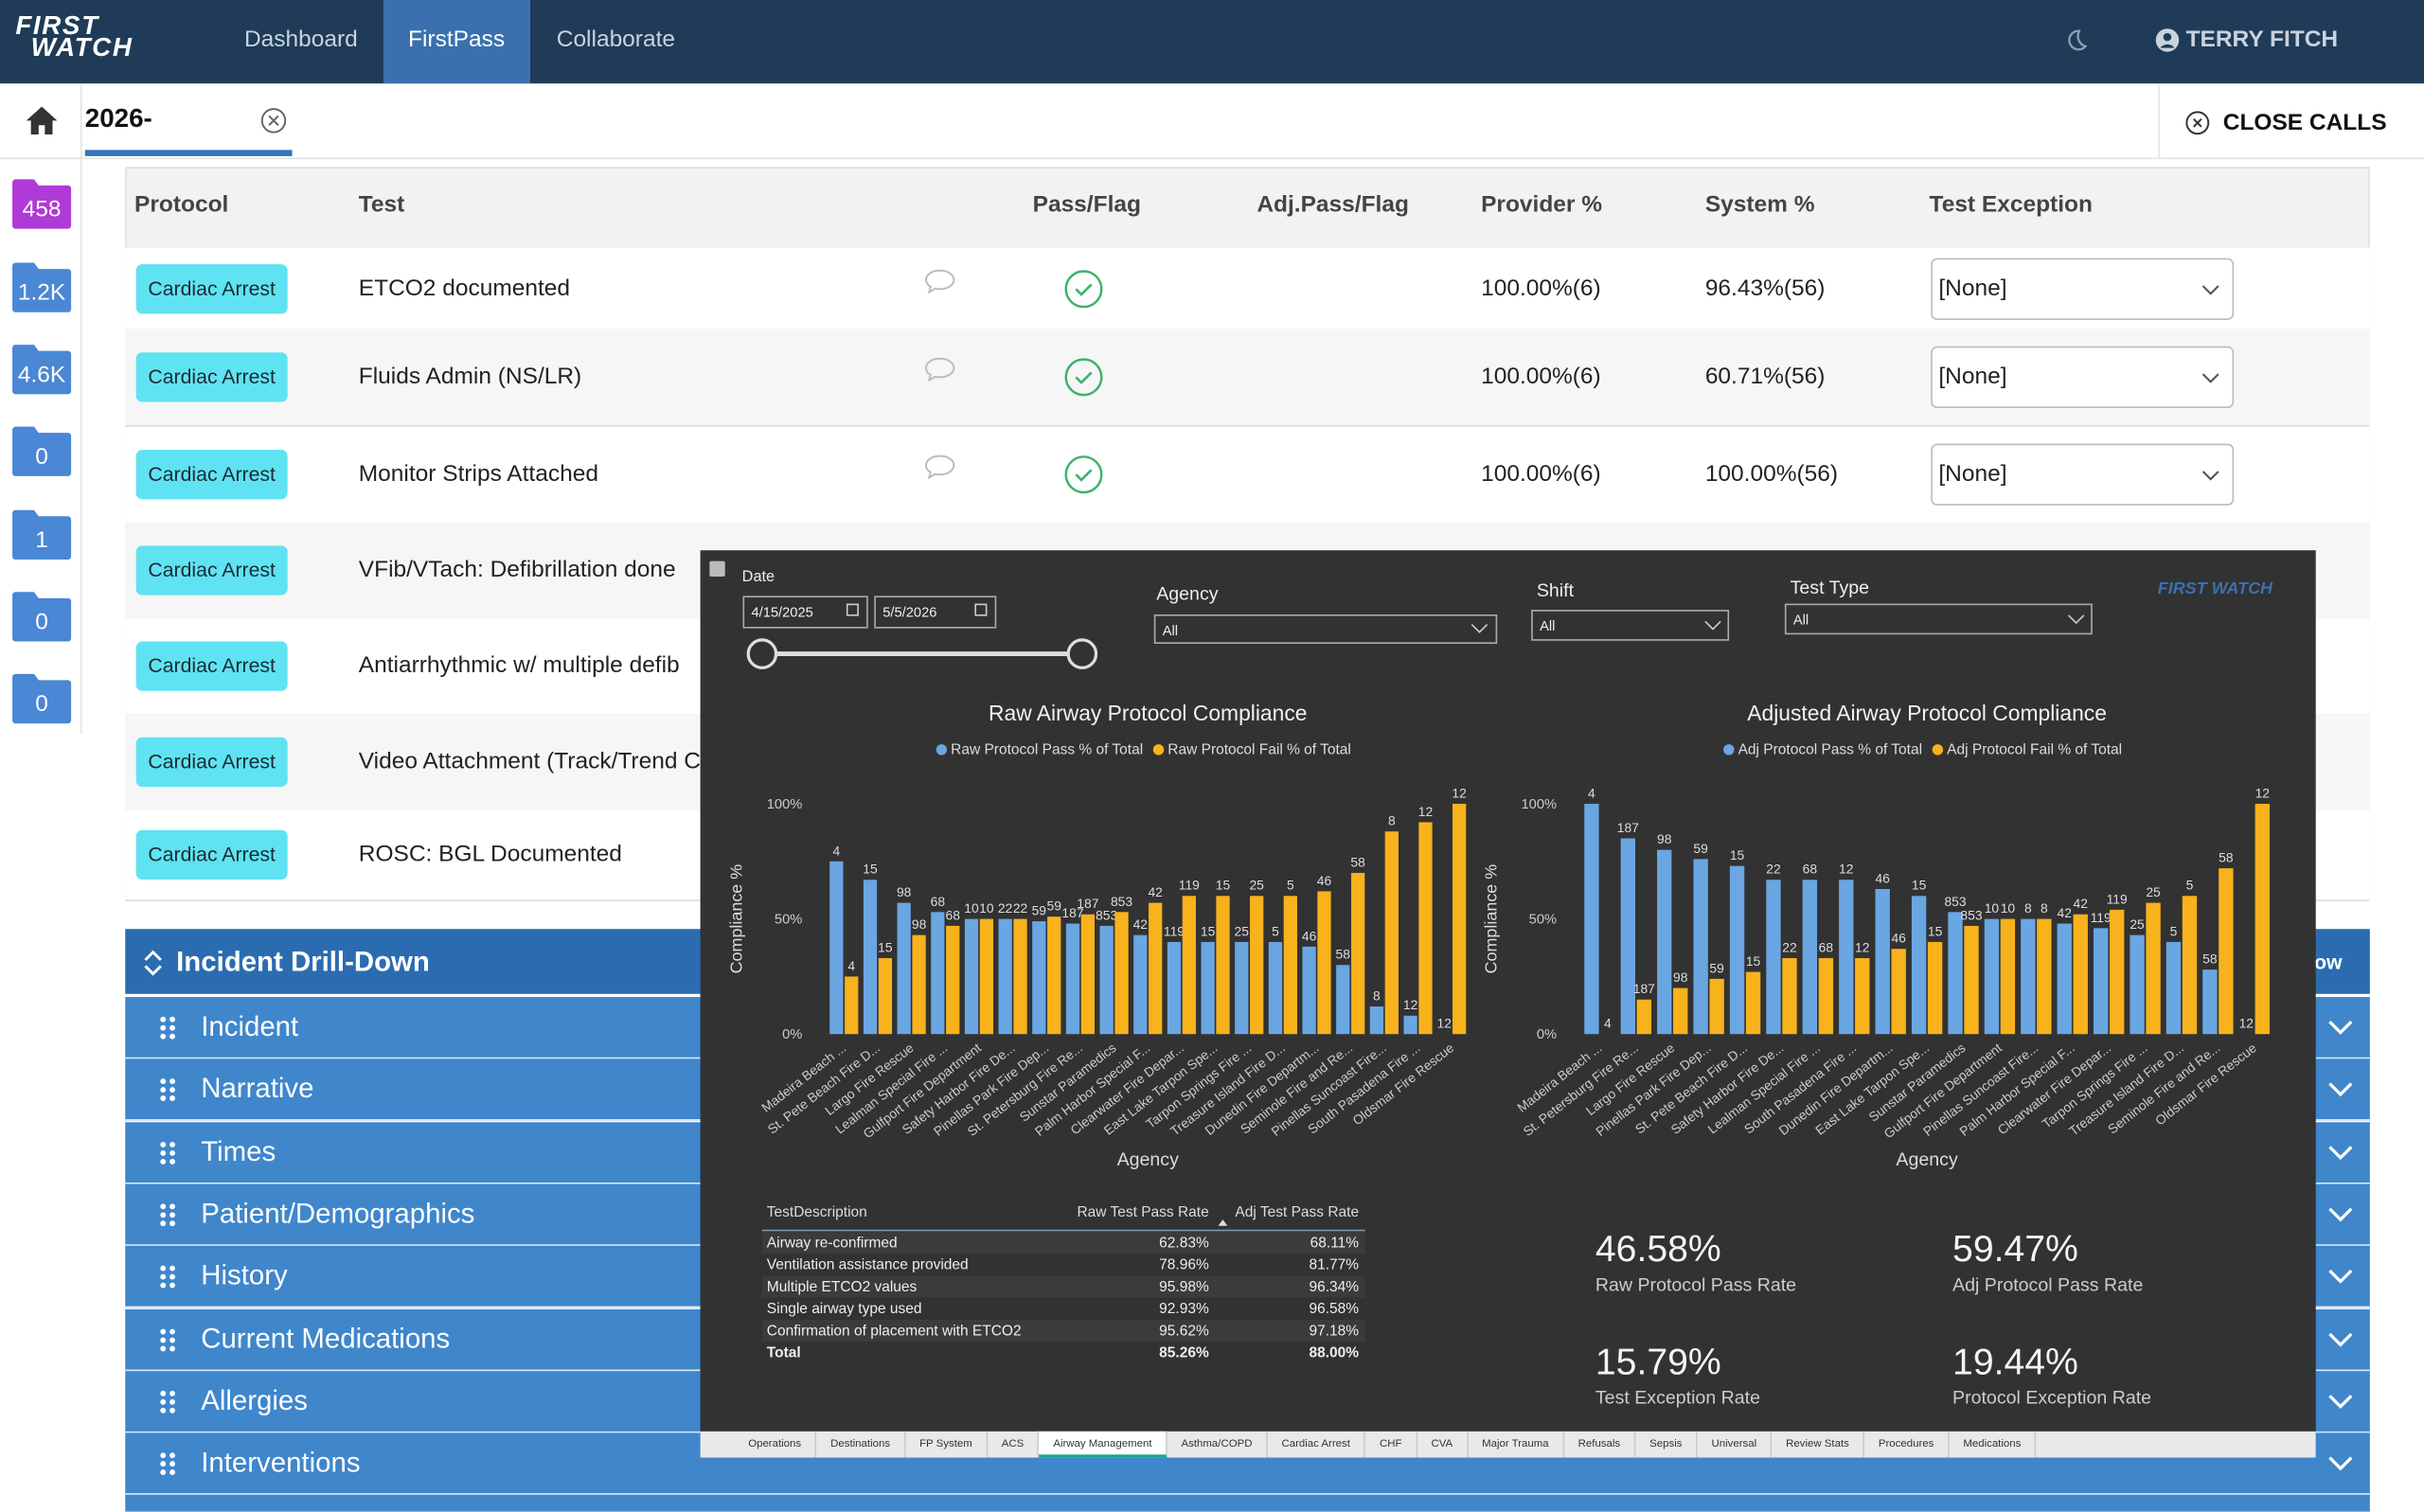 This screenshot has height=1512, width=2424. What do you see at coordinates (118, 118) in the screenshot?
I see `search-value: 2026-` at bounding box center [118, 118].